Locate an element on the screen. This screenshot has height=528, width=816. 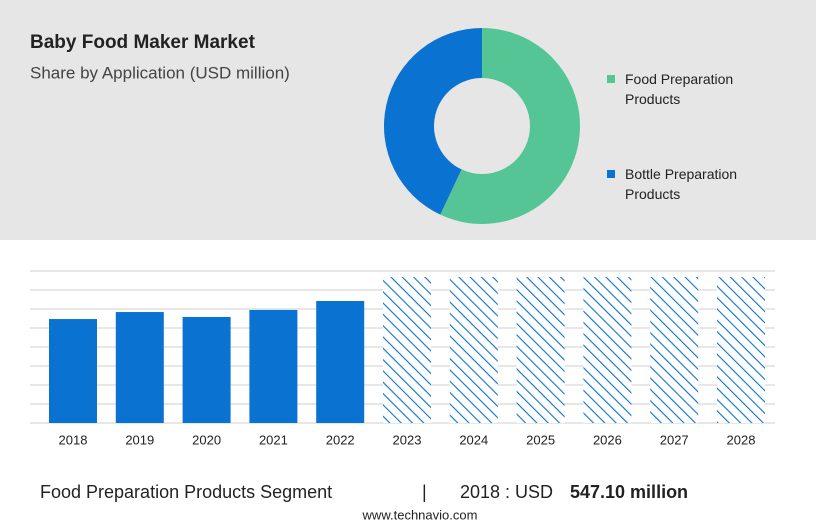
legend-label: Bottle Preparation Products is located at coordinates (681, 184).